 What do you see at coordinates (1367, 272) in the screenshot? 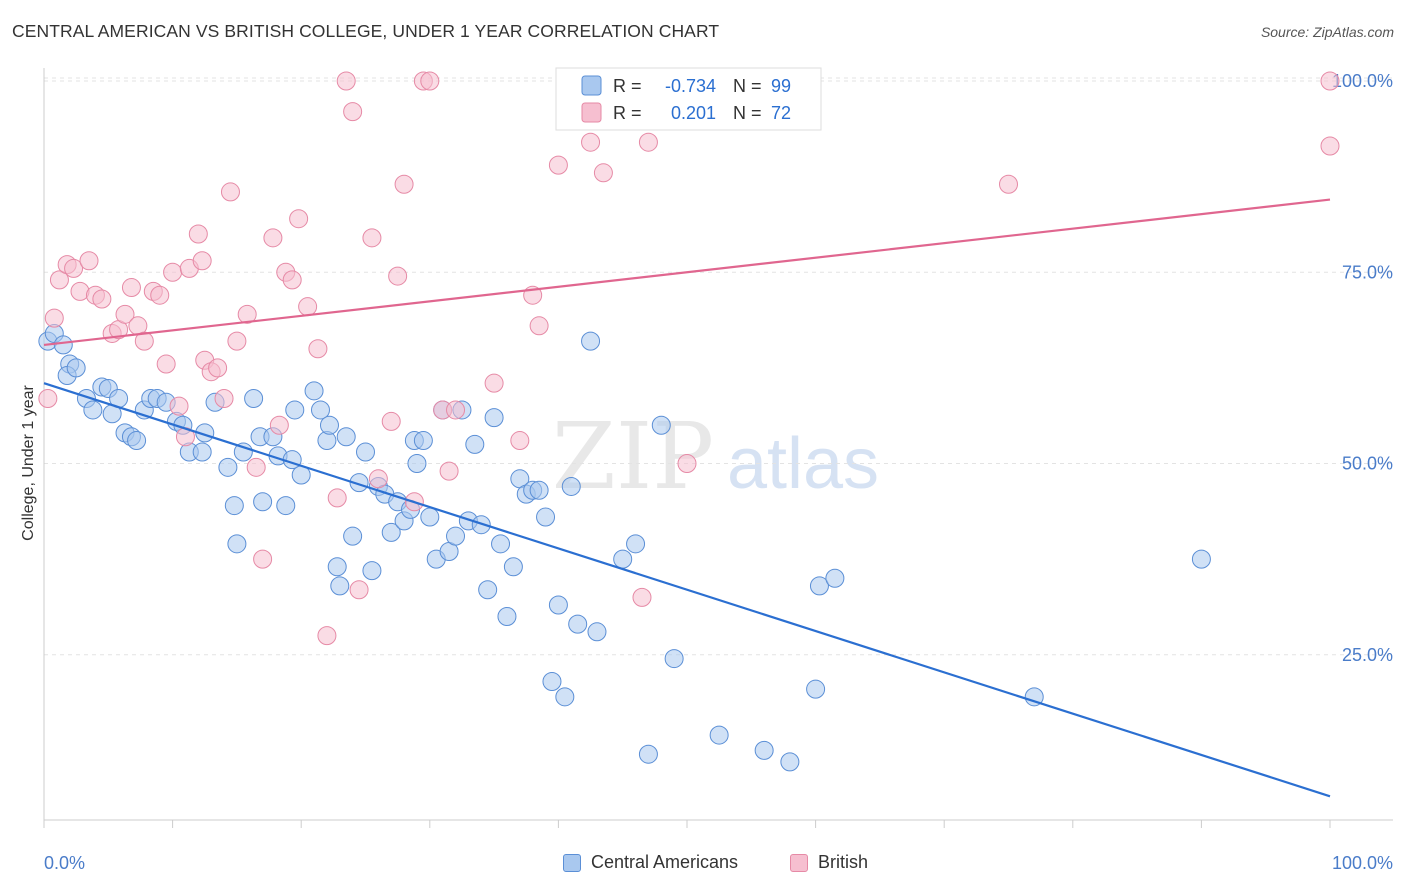
I see `y-tick-label: 75.0%` at bounding box center [1367, 272].